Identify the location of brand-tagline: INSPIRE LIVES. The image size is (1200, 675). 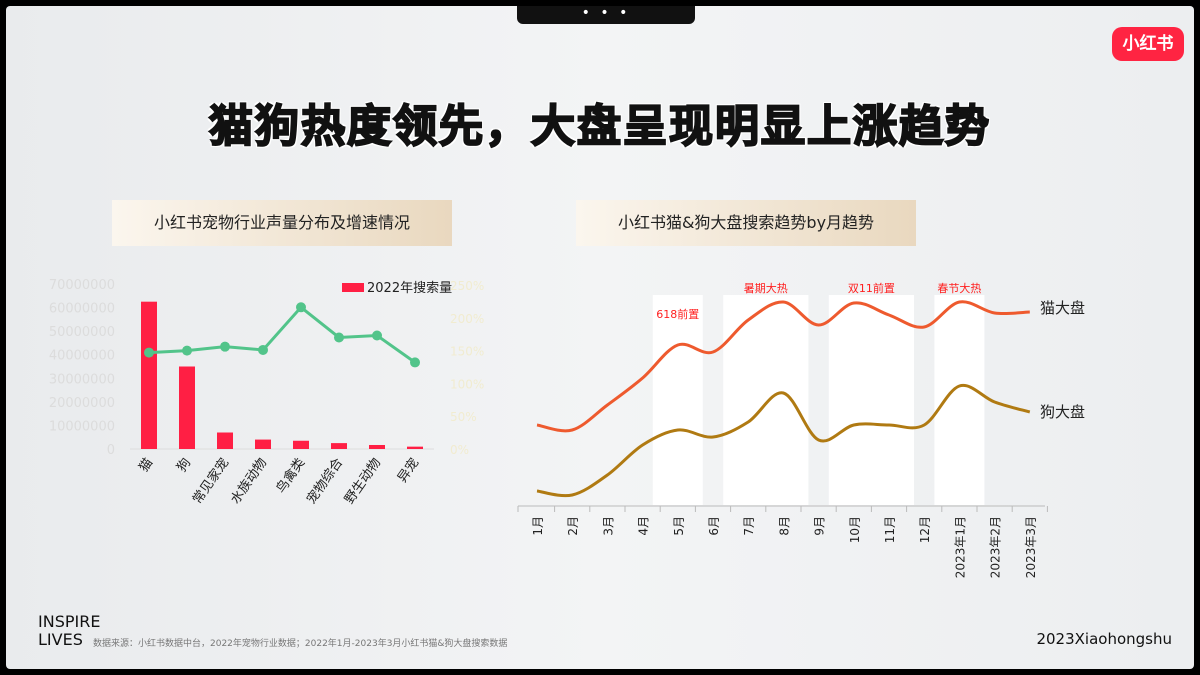
(69, 630).